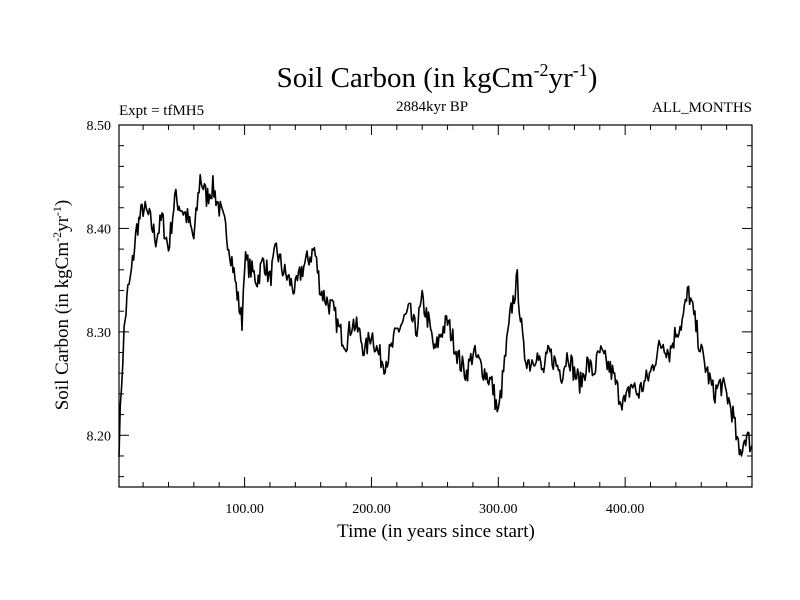 This screenshot has width=800, height=600. I want to click on y-tick-label: 8.20, so click(99, 436).